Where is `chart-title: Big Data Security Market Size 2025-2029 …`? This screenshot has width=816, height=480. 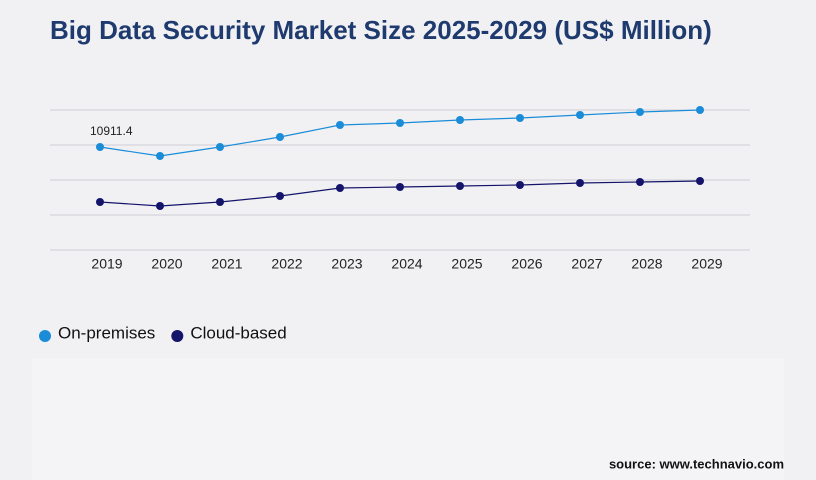
chart-title: Big Data Security Market Size 2025-2029 … is located at coordinates (381, 30).